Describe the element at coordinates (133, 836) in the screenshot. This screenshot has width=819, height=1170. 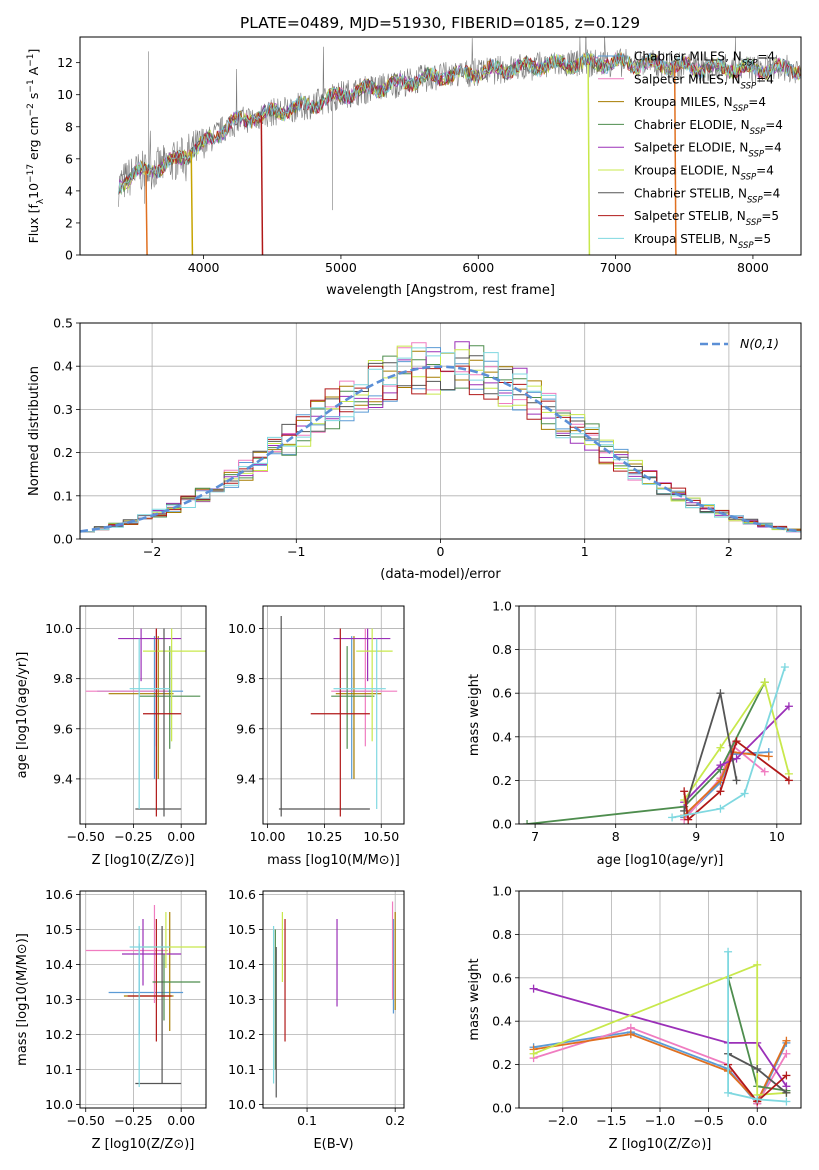
I see `tick-label-x: −0.25` at that location.